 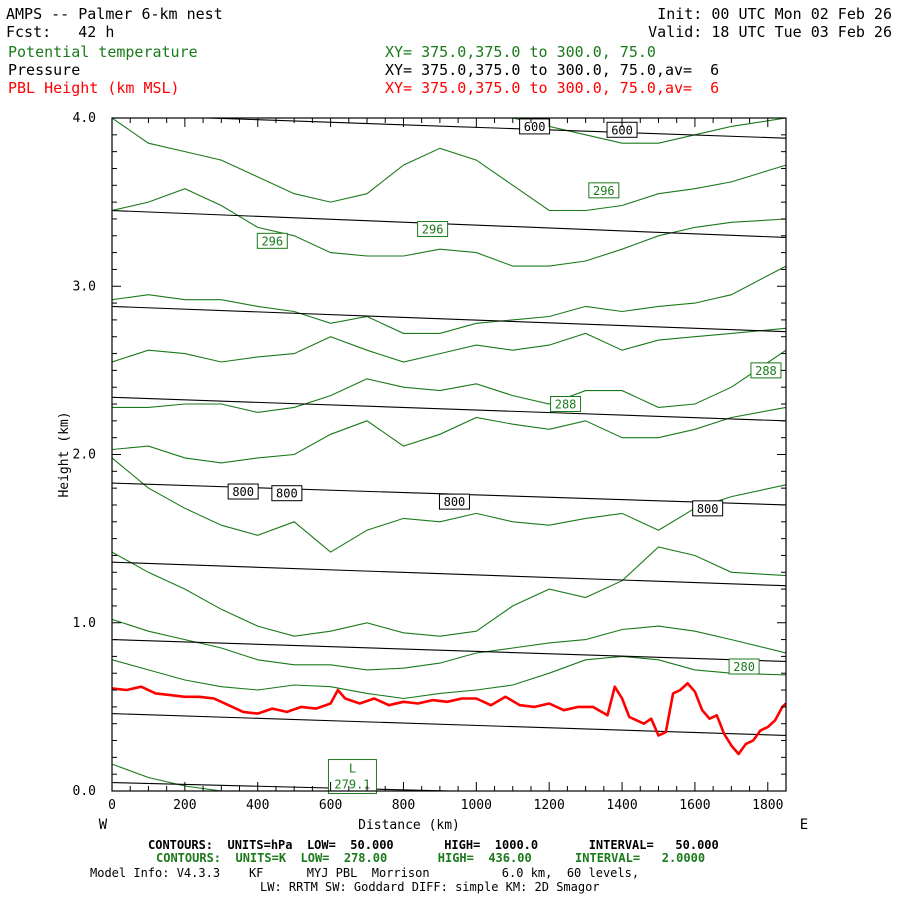 I want to click on x-tick-label: 600, so click(x=330, y=805).